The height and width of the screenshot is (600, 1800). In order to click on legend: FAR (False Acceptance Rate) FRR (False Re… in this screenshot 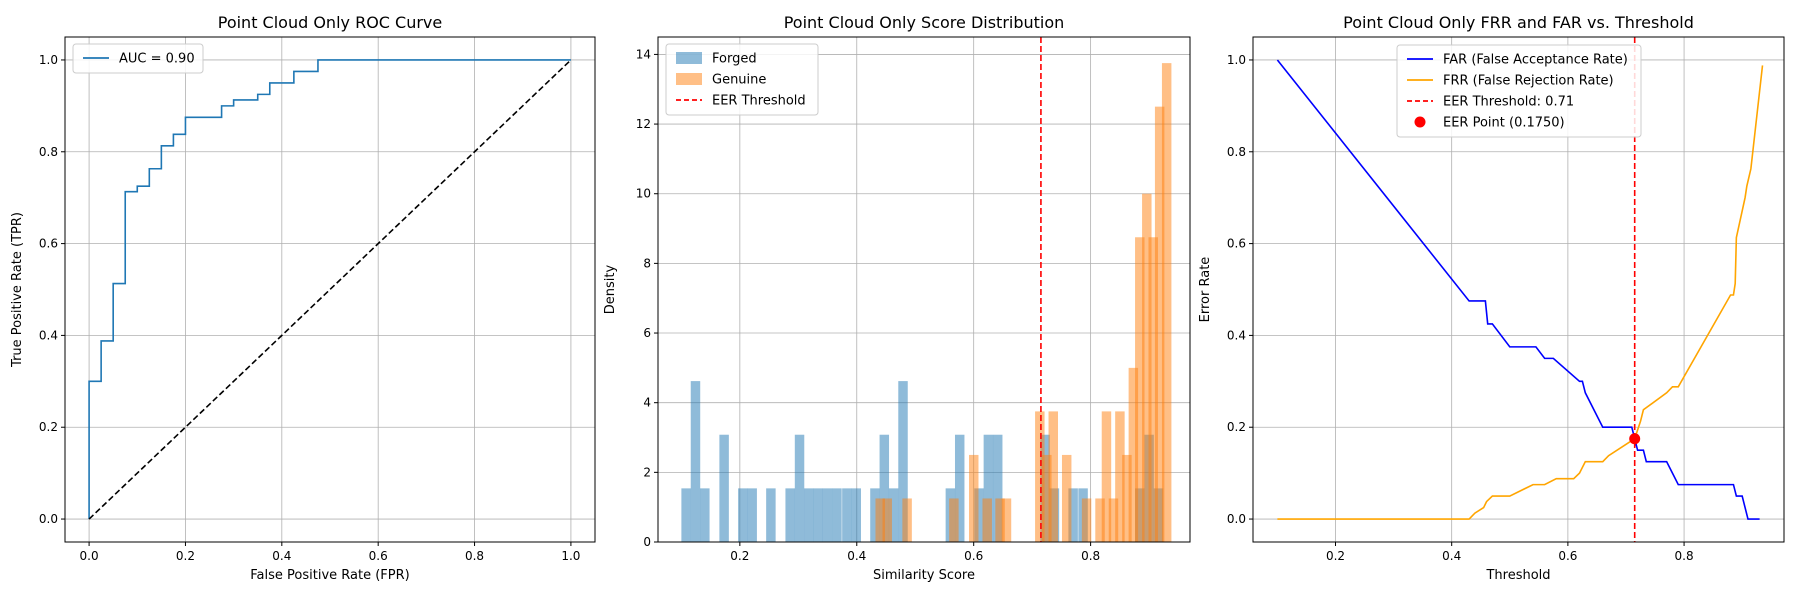, I will do `click(1519, 91)`.